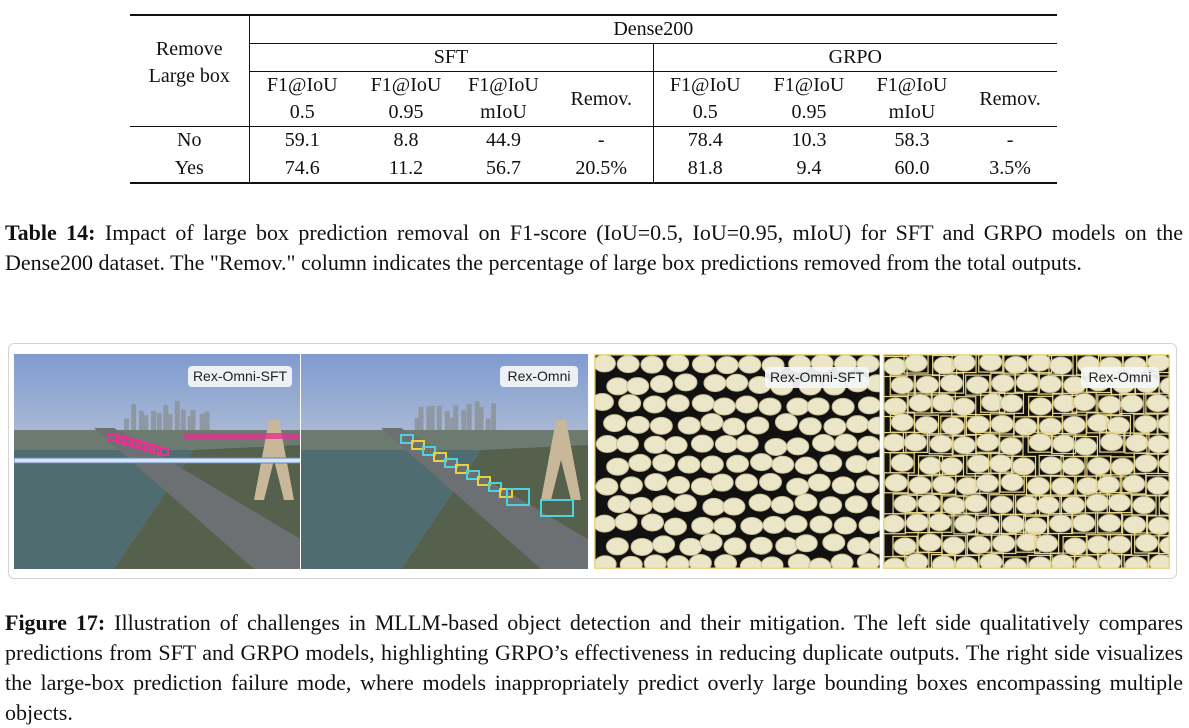 Image resolution: width=1189 pixels, height=728 pixels. I want to click on table-cell: 58.3, so click(912, 141).